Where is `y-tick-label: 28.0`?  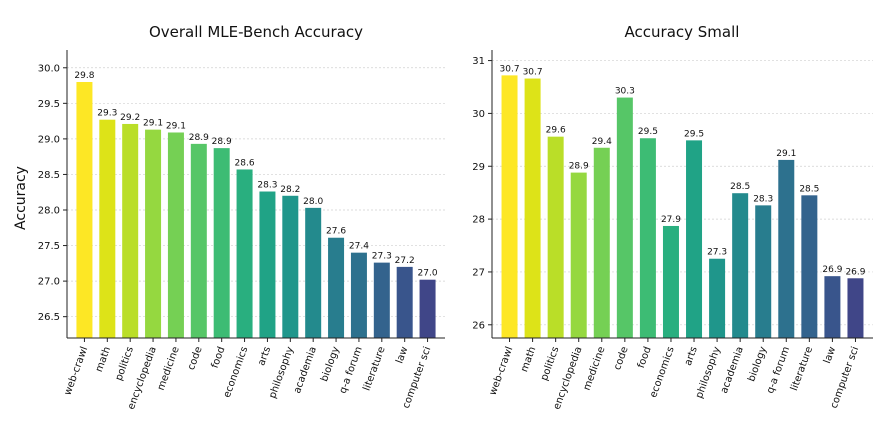 y-tick-label: 28.0 is located at coordinates (49, 211).